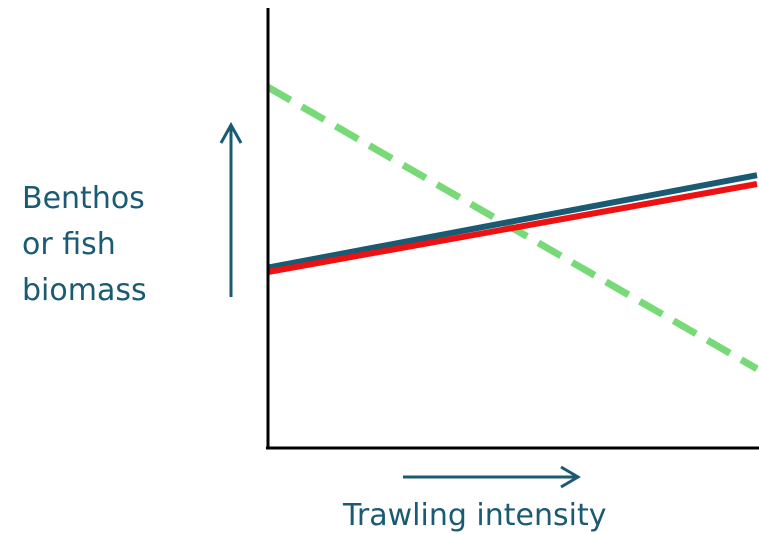 This screenshot has width=759, height=534. What do you see at coordinates (84, 290) in the screenshot?
I see `y-axis-label-line-3: biomass` at bounding box center [84, 290].